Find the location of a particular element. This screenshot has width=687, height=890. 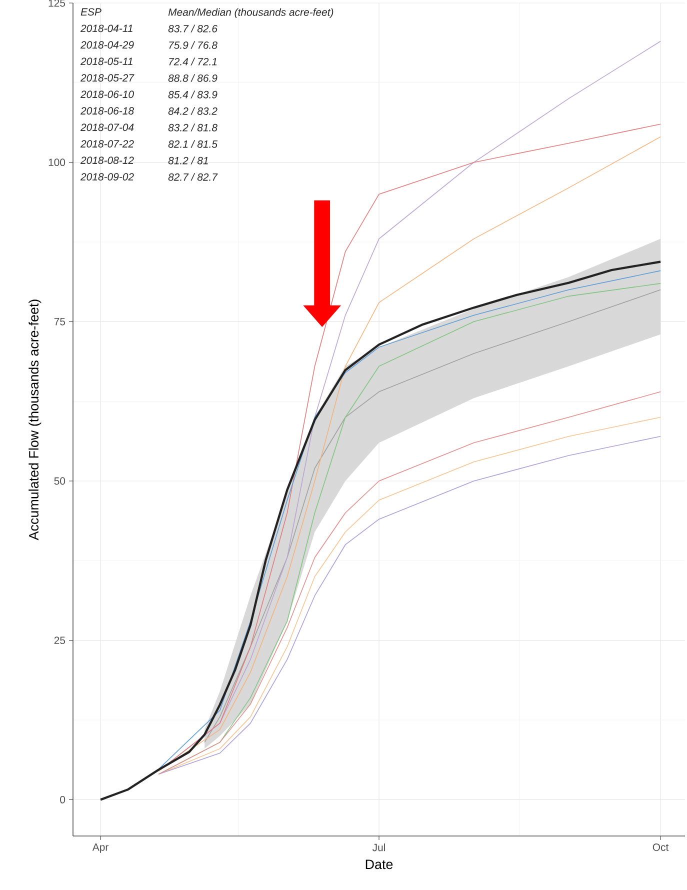

y-tick-label: 100 is located at coordinates (57, 162).